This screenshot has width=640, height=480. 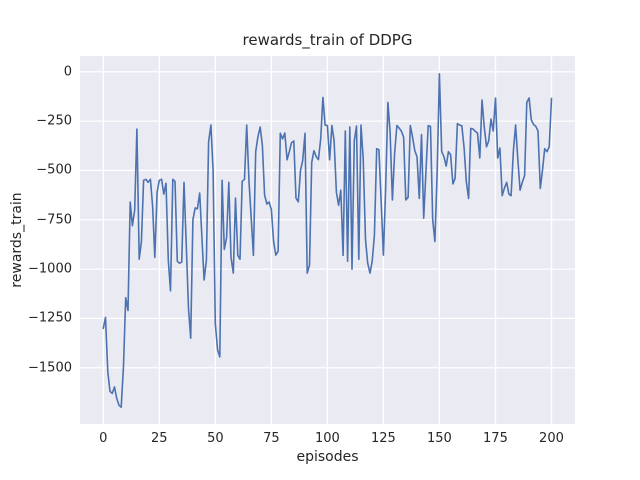 What do you see at coordinates (271, 438) in the screenshot?
I see `x-tick-label: 75` at bounding box center [271, 438].